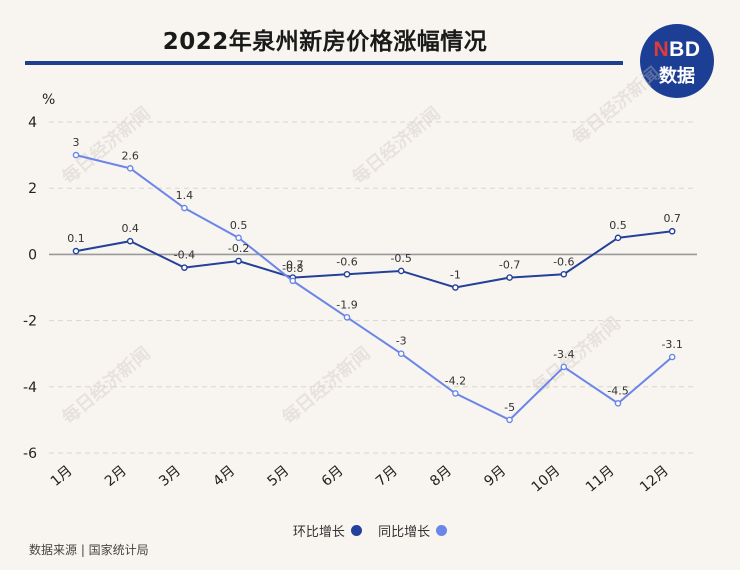 The image size is (740, 570). Describe the element at coordinates (130, 155) in the screenshot. I see `data-label: 2.6` at that location.